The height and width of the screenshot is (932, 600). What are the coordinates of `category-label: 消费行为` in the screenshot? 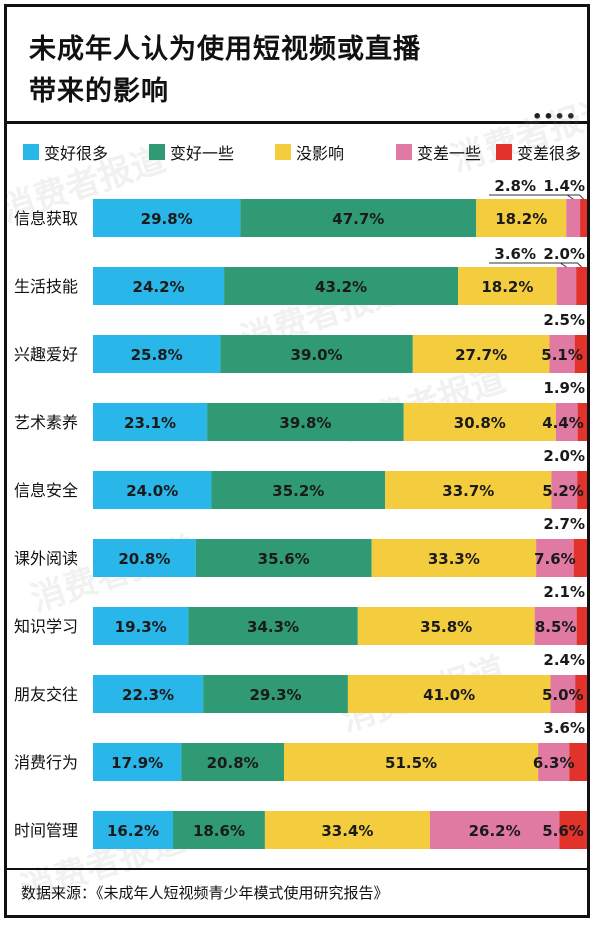 It's located at (46, 762).